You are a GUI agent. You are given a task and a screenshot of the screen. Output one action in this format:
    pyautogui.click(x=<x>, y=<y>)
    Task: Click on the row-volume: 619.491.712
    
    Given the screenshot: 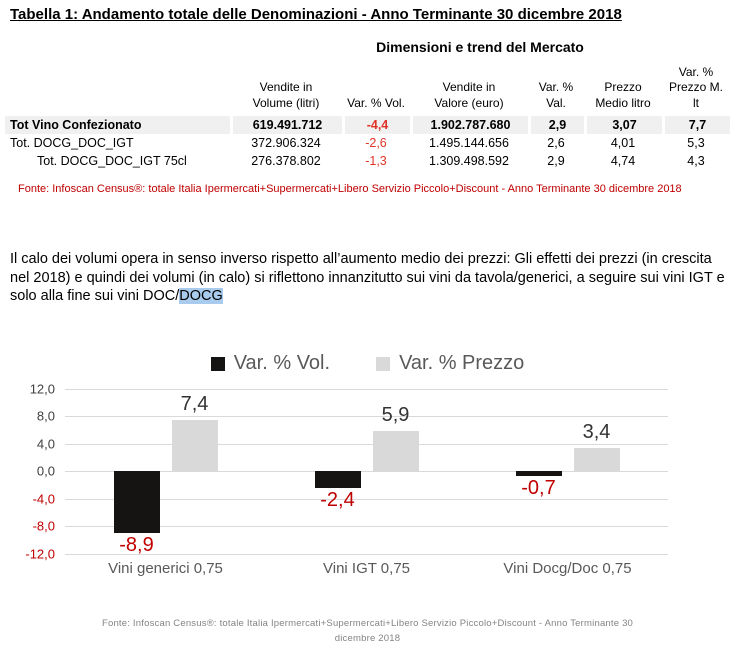 What is the action you would take?
    pyautogui.click(x=286, y=125)
    